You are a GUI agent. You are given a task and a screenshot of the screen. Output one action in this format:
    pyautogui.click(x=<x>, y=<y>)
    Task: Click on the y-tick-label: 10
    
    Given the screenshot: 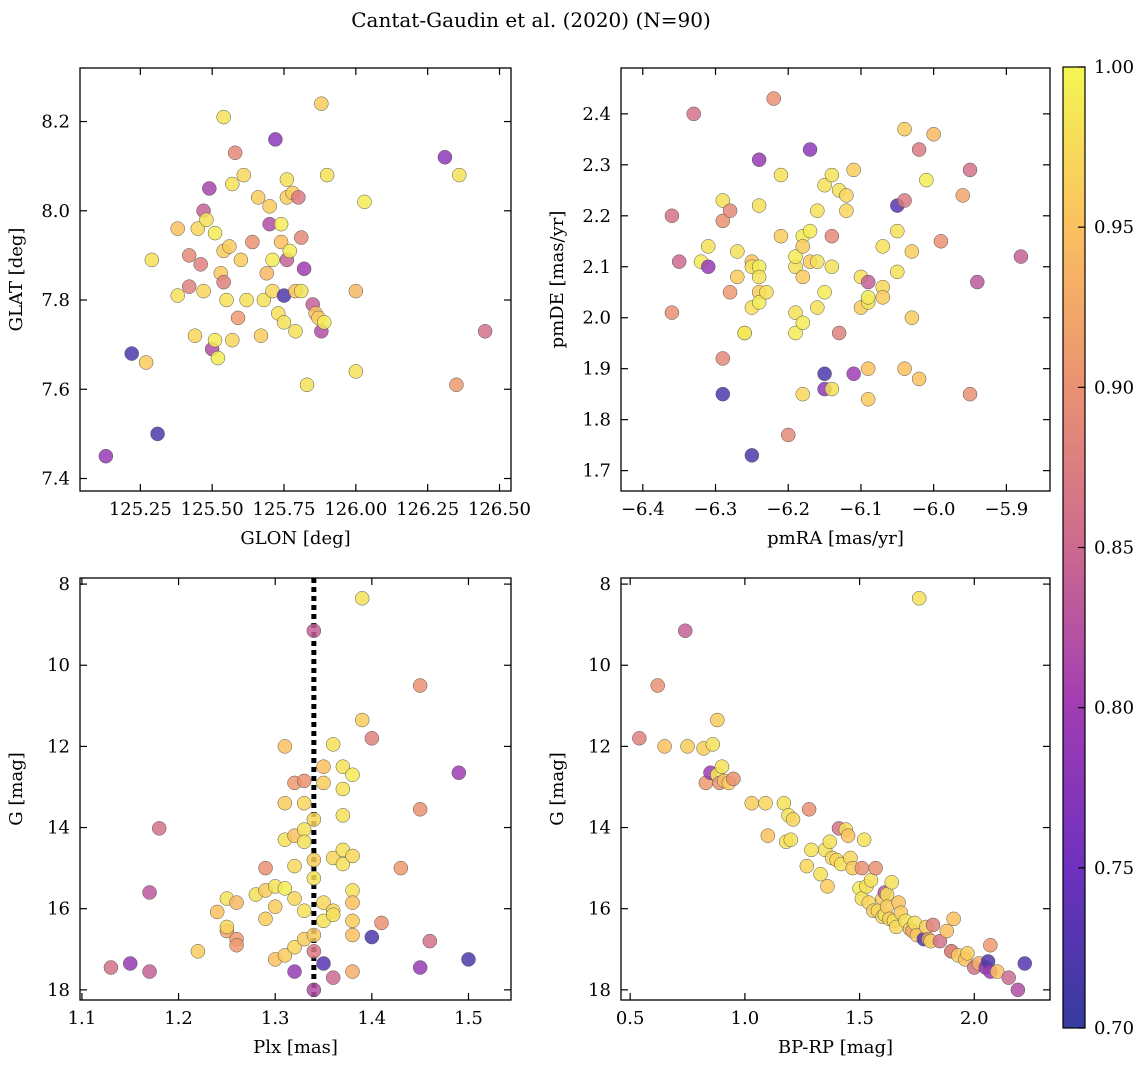 What is the action you would take?
    pyautogui.click(x=58, y=665)
    